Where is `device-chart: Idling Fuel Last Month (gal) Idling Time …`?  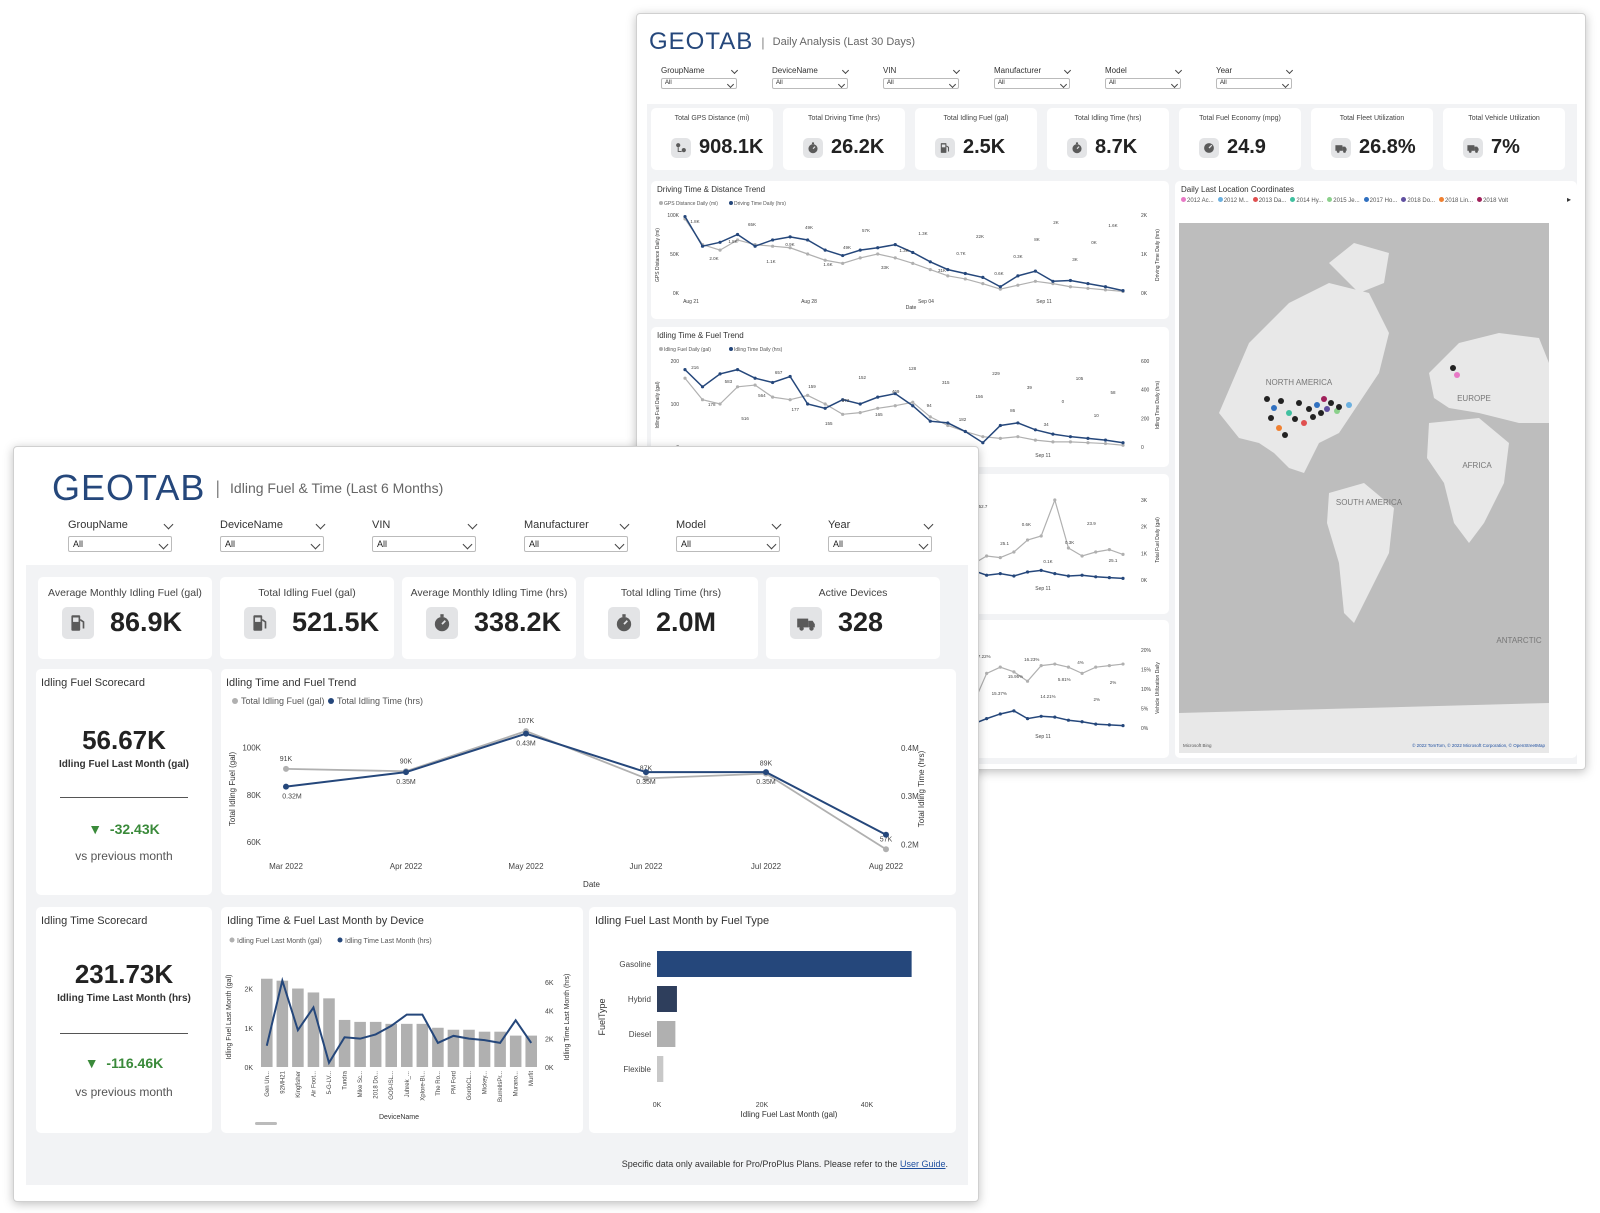 device-chart: Idling Fuel Last Month (gal) Idling Time … is located at coordinates (402, 1020).